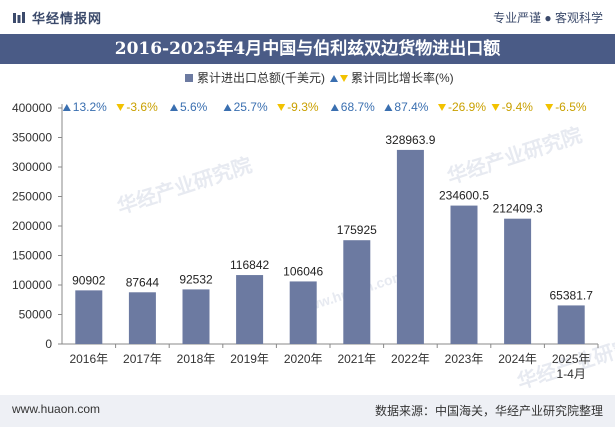 This screenshot has width=615, height=427. What do you see at coordinates (143, 282) in the screenshot?
I see `bar-value-label: 87644` at bounding box center [143, 282].